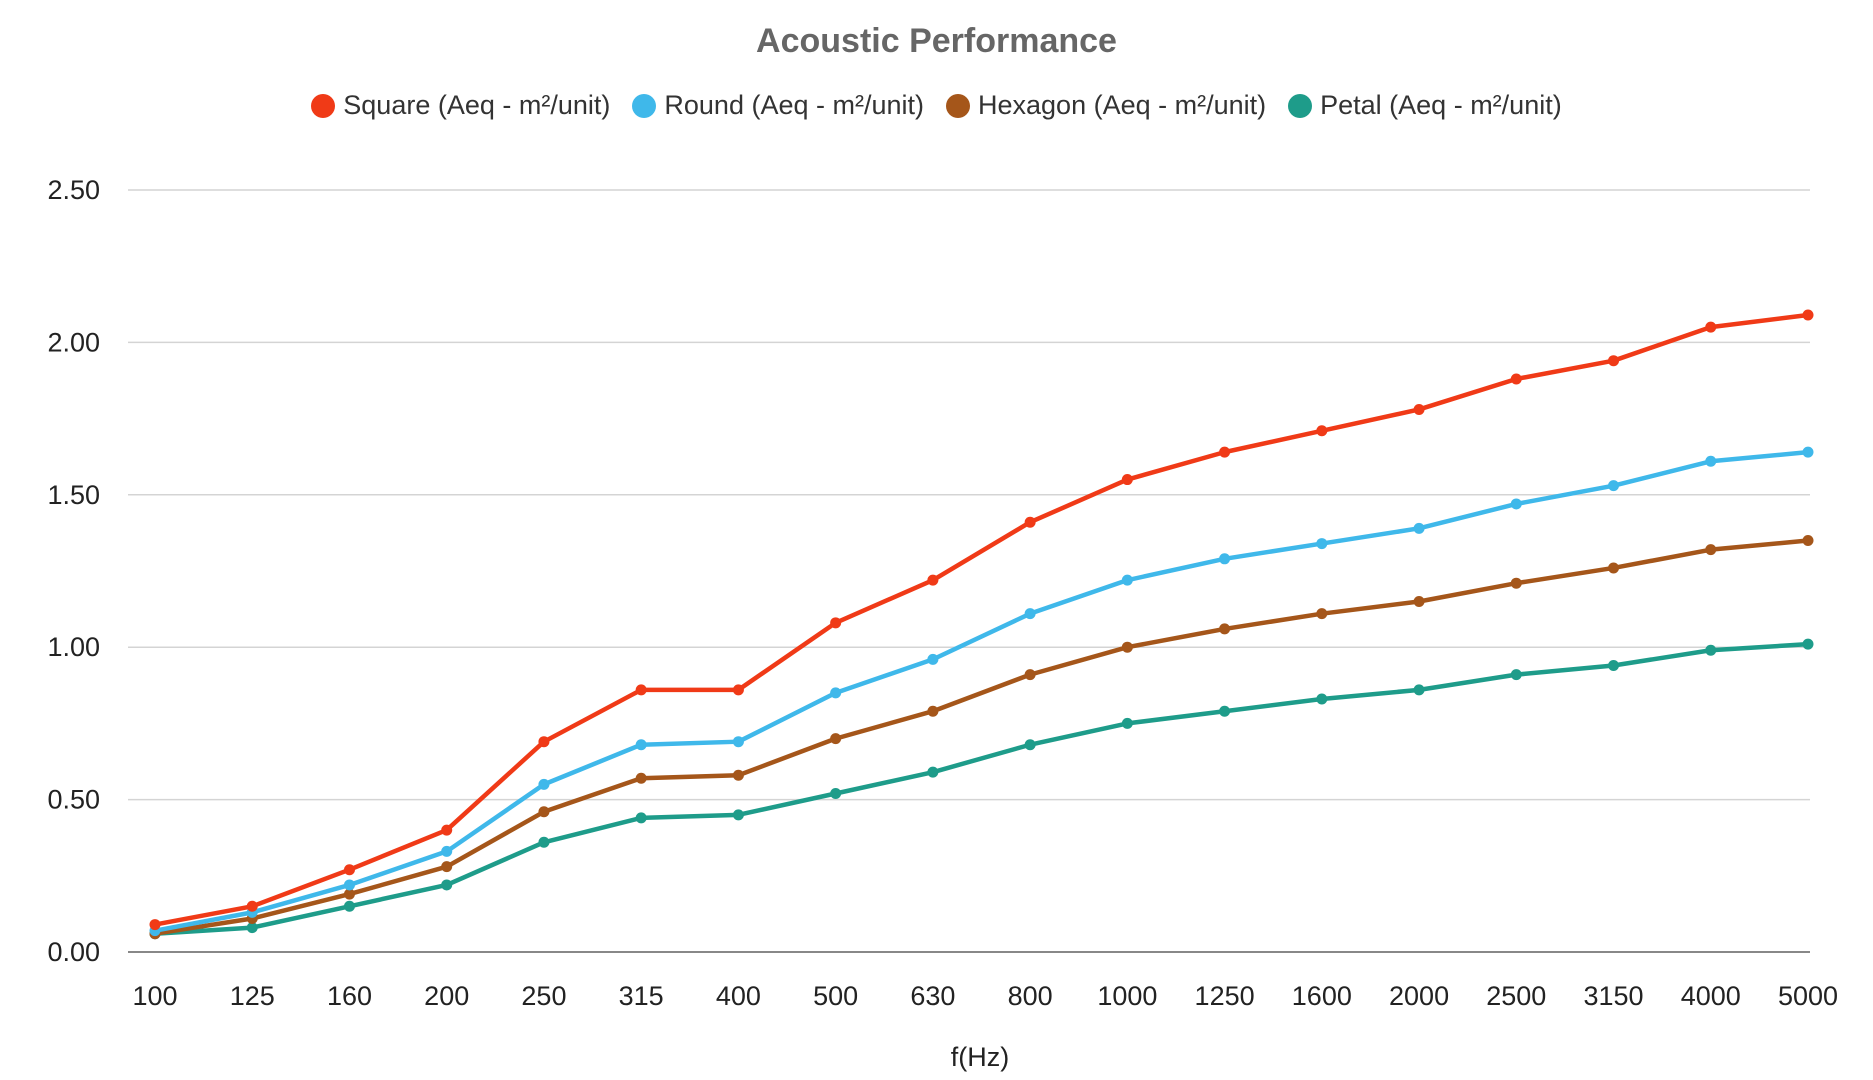 The height and width of the screenshot is (1080, 1873). What do you see at coordinates (73, 495) in the screenshot?
I see `y-tick-label: 1.50` at bounding box center [73, 495].